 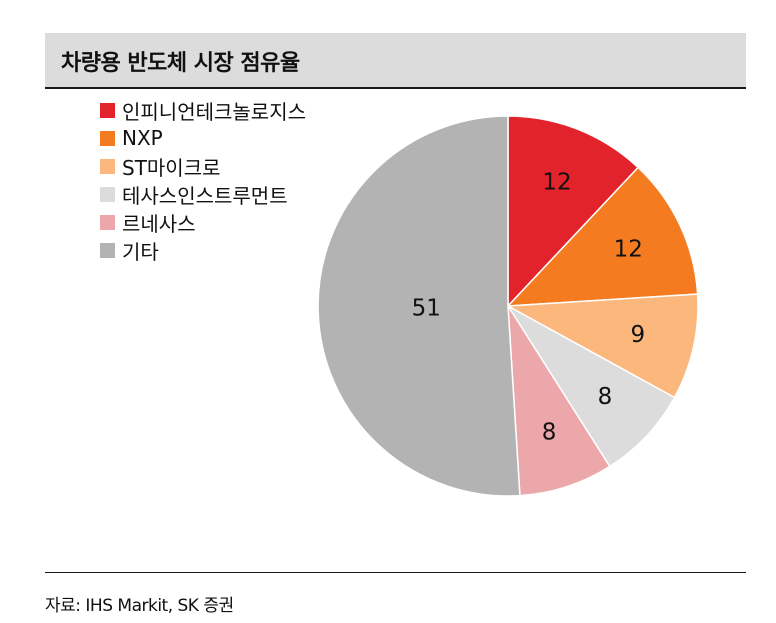 What do you see at coordinates (395, 572) in the screenshot?
I see `bottom-divider` at bounding box center [395, 572].